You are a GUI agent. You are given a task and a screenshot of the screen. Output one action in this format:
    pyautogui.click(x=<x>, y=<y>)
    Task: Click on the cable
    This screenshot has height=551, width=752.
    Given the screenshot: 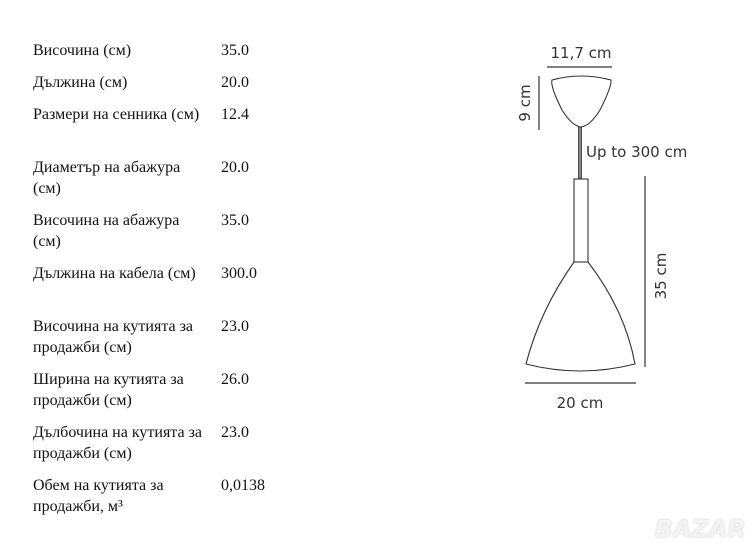 What is the action you would take?
    pyautogui.click(x=580, y=152)
    